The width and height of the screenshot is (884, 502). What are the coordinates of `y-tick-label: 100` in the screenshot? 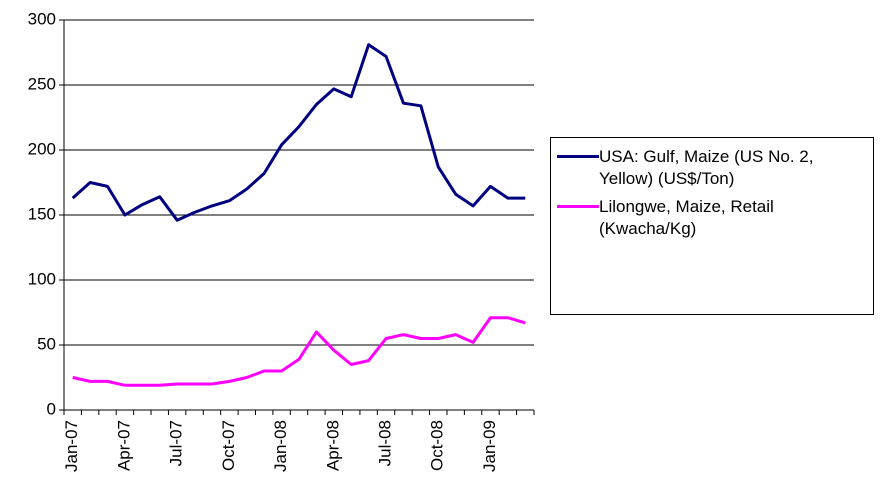 It's located at (42, 278).